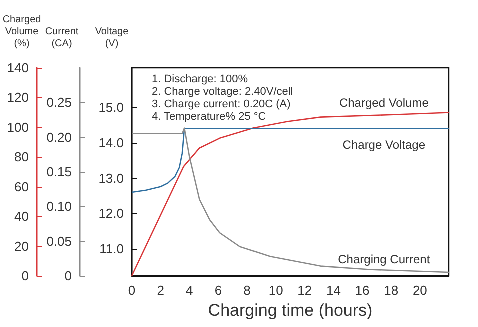 The width and height of the screenshot is (478, 327). What do you see at coordinates (290, 161) in the screenshot?
I see `line-series` at bounding box center [290, 161].